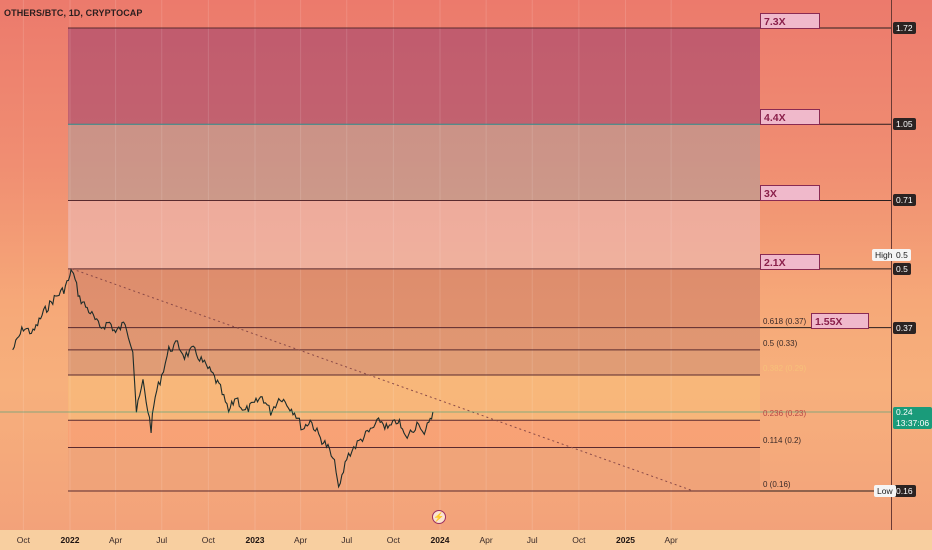 Image resolution: width=932 pixels, height=550 pixels. I want to click on fib-level-label: 0.618 (0.37), so click(785, 321).